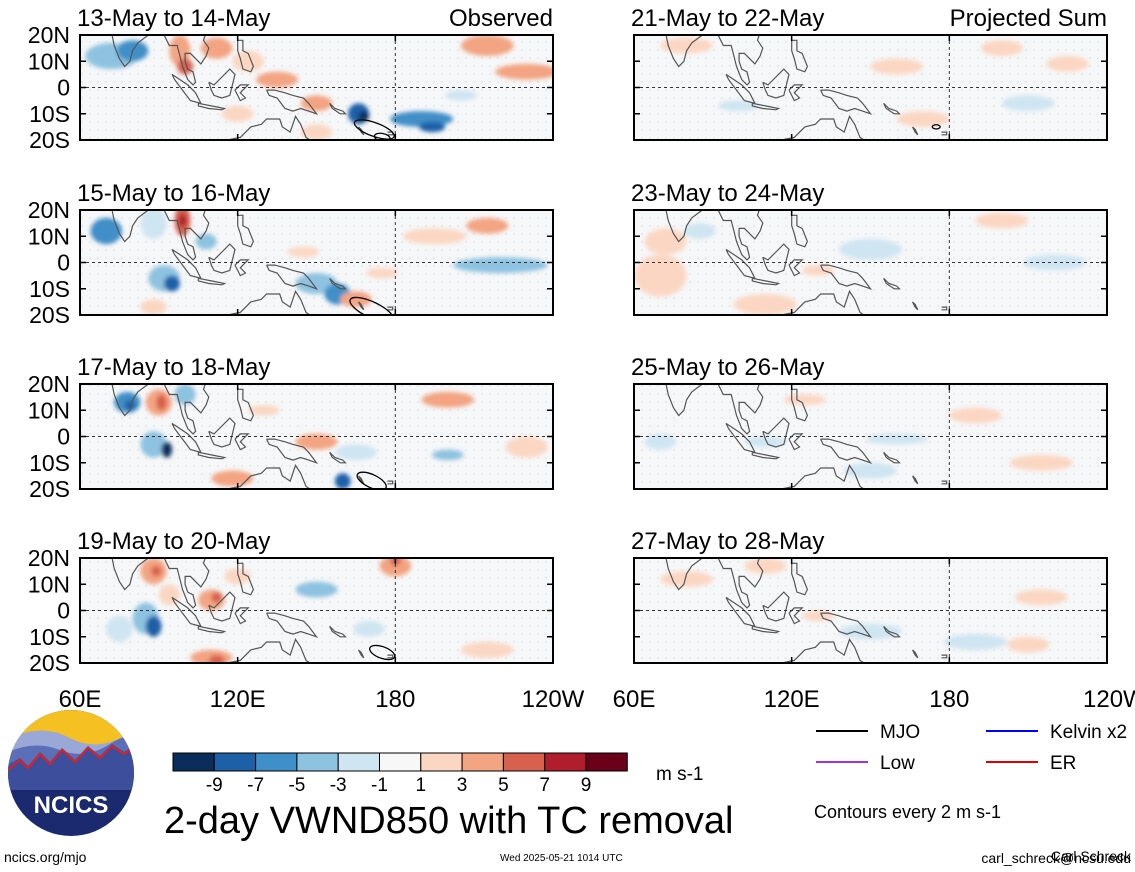 This screenshot has width=1135, height=872. Describe the element at coordinates (214, 785) in the screenshot. I see `colorbar-label: -9` at that location.